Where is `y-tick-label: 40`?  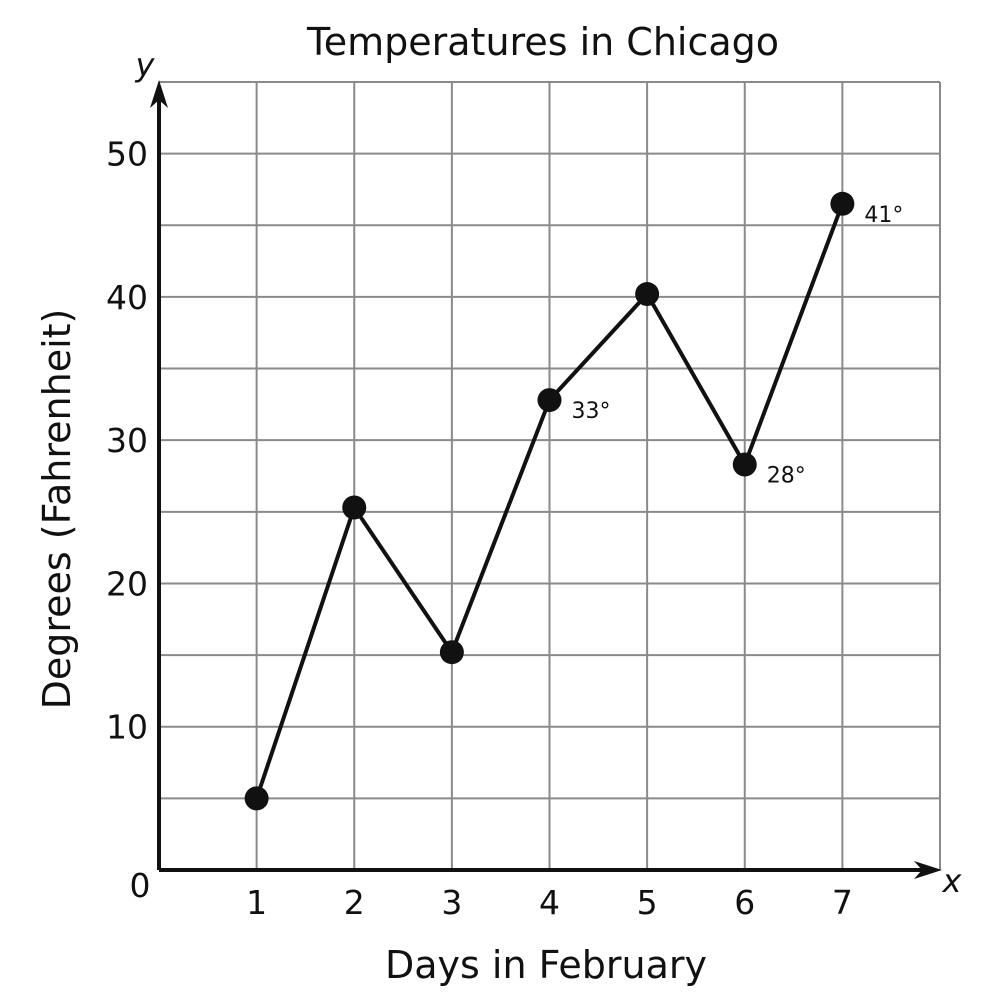 y-tick-label: 40 is located at coordinates (127, 297).